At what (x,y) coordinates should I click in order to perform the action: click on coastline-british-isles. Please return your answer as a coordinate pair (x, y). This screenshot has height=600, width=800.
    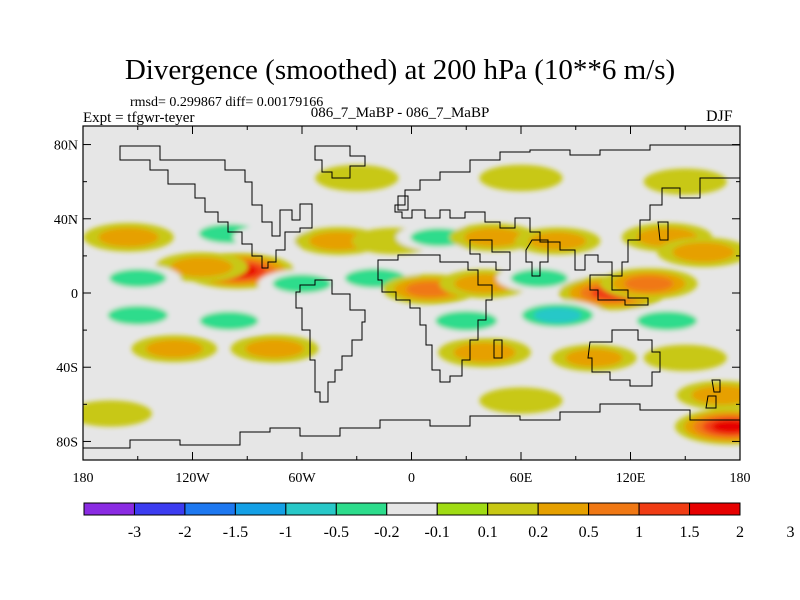
    Looking at the image, I should click on (403, 203).